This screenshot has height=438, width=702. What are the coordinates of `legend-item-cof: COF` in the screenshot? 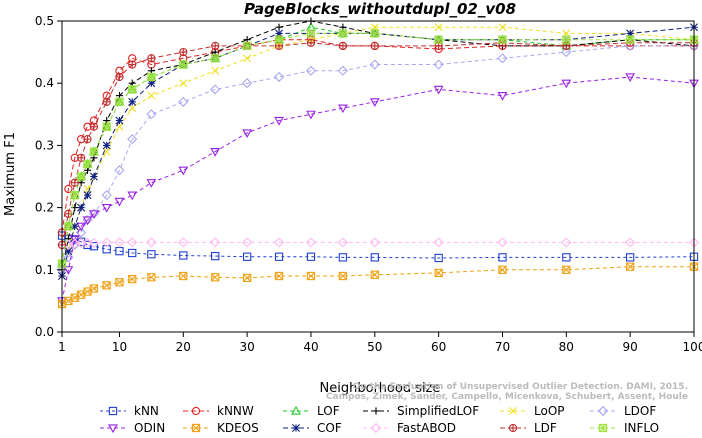 It's located at (312, 428).